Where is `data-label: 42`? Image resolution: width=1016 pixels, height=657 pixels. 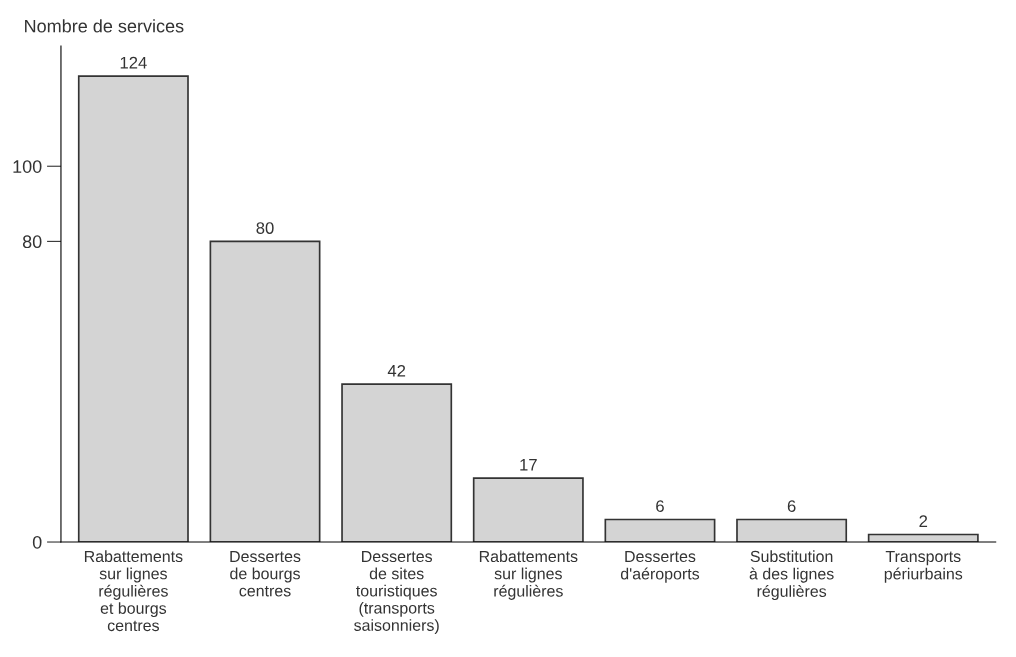 data-label: 42 is located at coordinates (396, 370).